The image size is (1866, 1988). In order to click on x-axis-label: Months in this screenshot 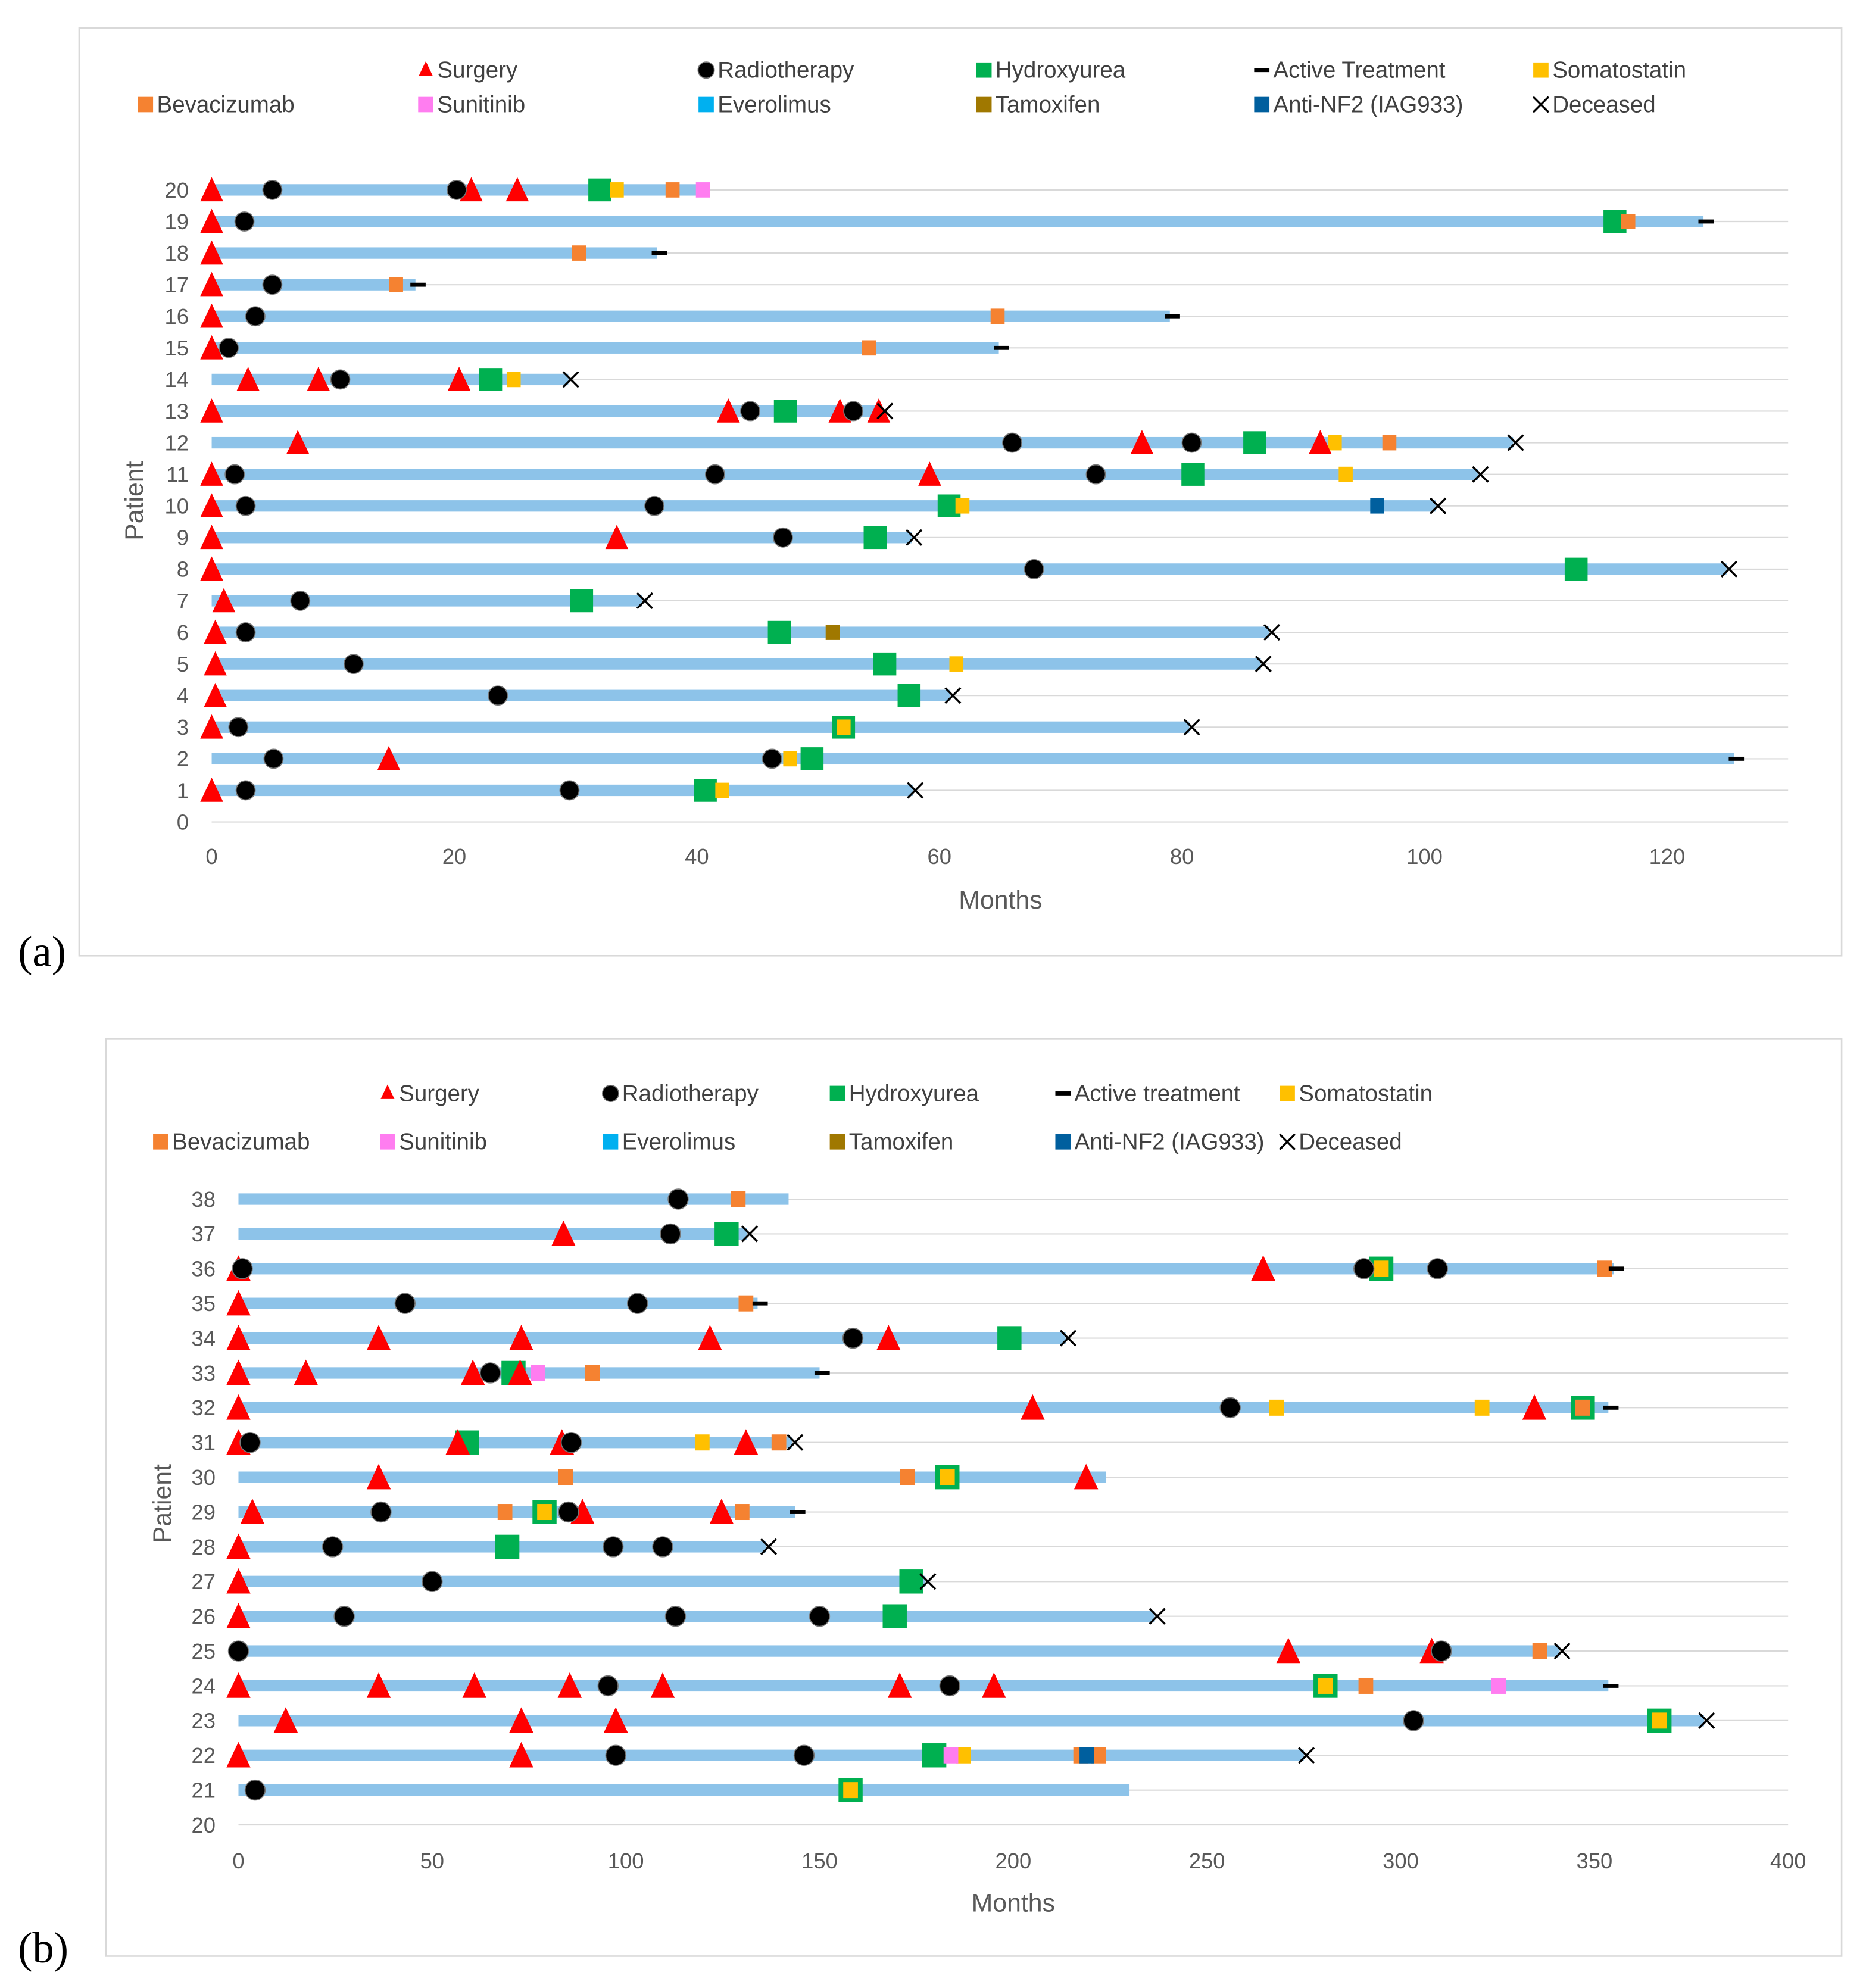, I will do `click(1000, 901)`.